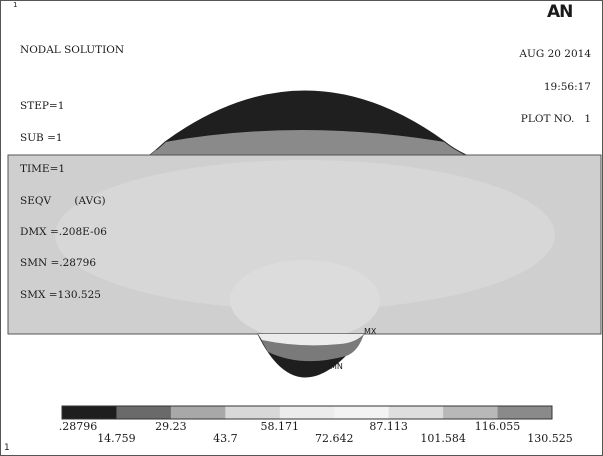 The image size is (603, 456). I want to click on info-time: TIME=1, so click(43, 169).